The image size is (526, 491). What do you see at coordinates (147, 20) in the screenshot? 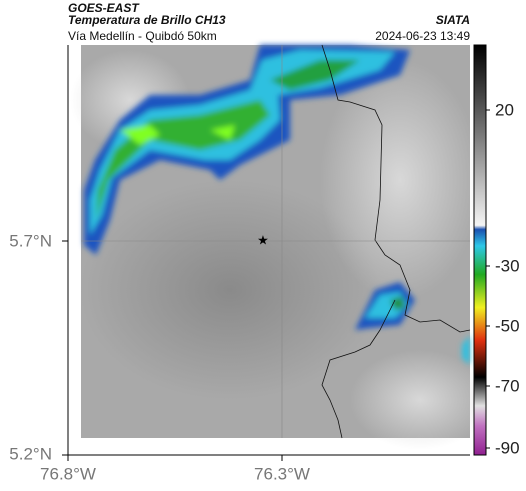
I see `product: Temperatura de Brillo CH13` at bounding box center [147, 20].